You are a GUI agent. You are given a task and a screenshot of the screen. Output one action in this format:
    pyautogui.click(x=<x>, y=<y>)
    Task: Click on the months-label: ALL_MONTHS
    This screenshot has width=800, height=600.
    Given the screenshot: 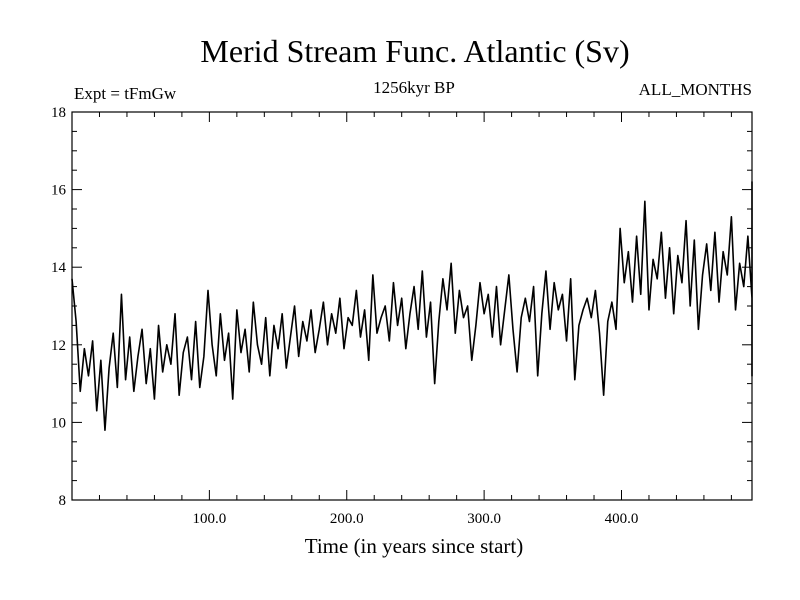 What is the action you would take?
    pyautogui.click(x=695, y=89)
    